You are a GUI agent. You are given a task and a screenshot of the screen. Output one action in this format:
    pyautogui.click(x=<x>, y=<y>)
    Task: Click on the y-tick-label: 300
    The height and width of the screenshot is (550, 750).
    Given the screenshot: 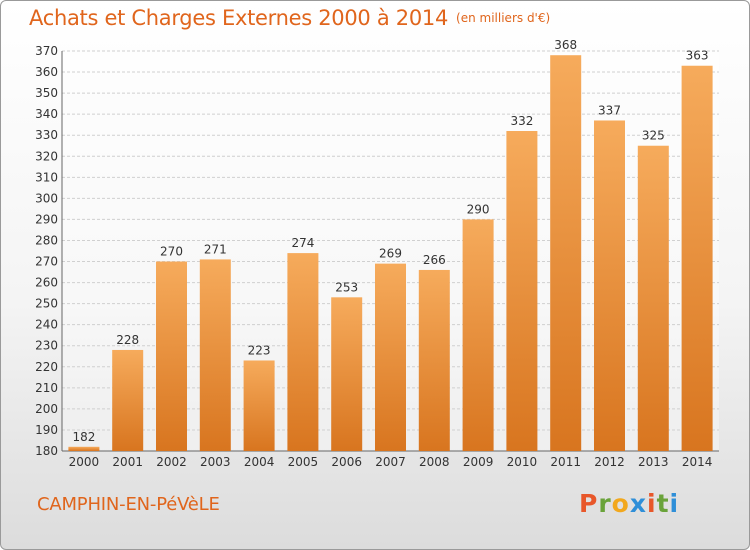 What is the action you would take?
    pyautogui.click(x=46, y=198)
    